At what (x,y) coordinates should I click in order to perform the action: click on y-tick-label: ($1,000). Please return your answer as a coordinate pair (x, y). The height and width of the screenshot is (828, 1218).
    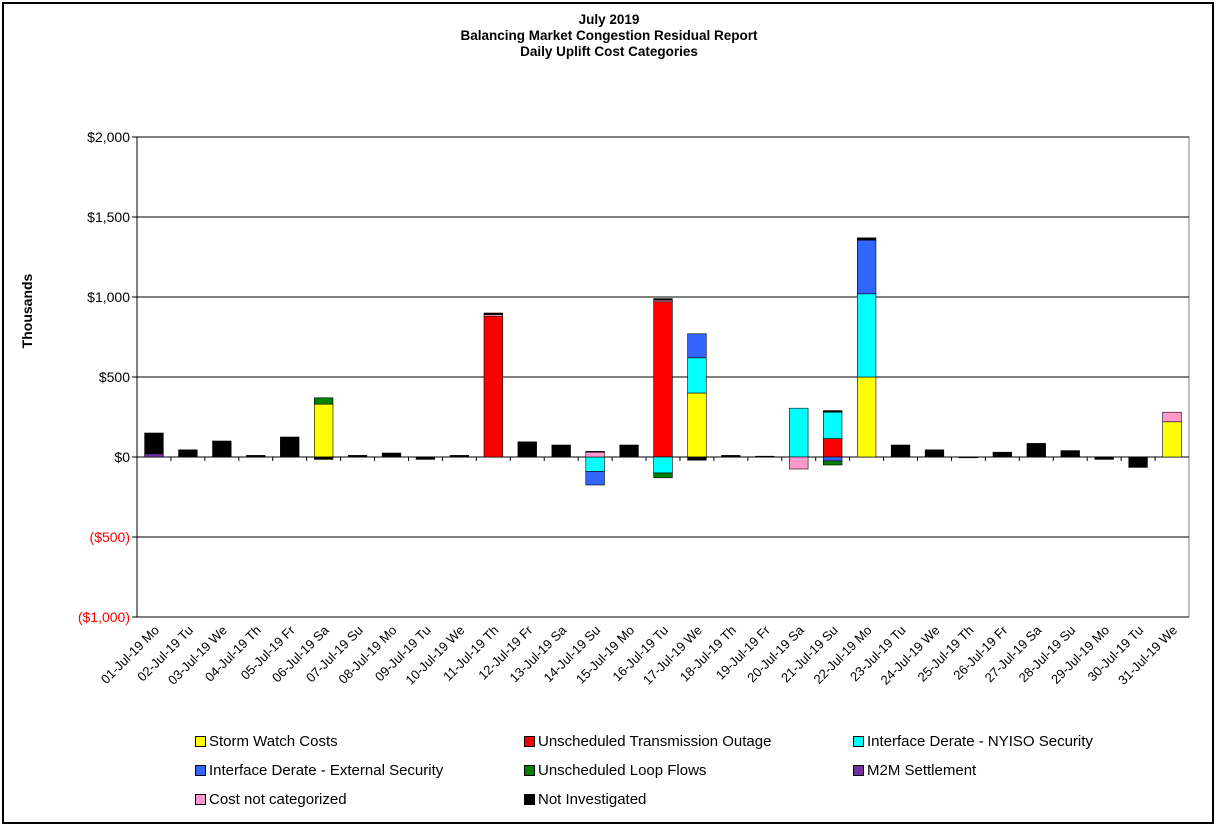
    Looking at the image, I should click on (104, 617).